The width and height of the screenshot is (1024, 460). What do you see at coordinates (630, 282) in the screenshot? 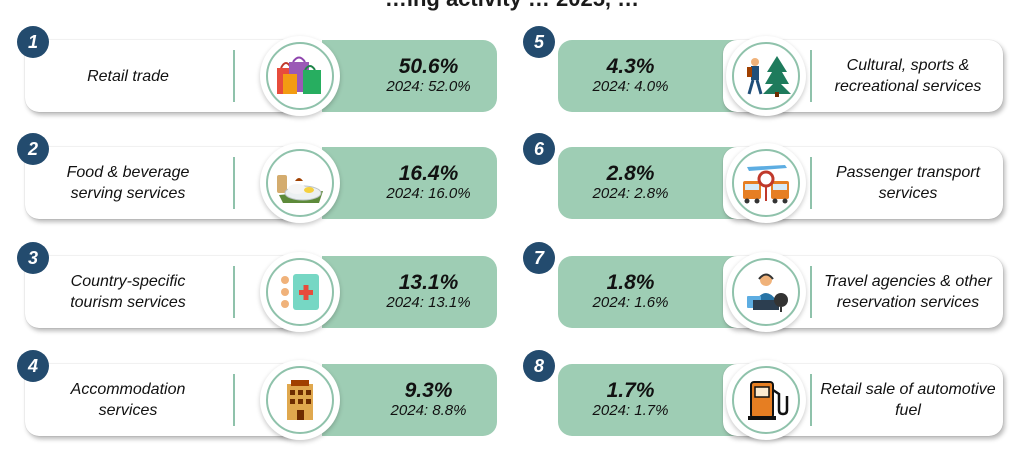
I see `share-value: 1.8%` at bounding box center [630, 282].